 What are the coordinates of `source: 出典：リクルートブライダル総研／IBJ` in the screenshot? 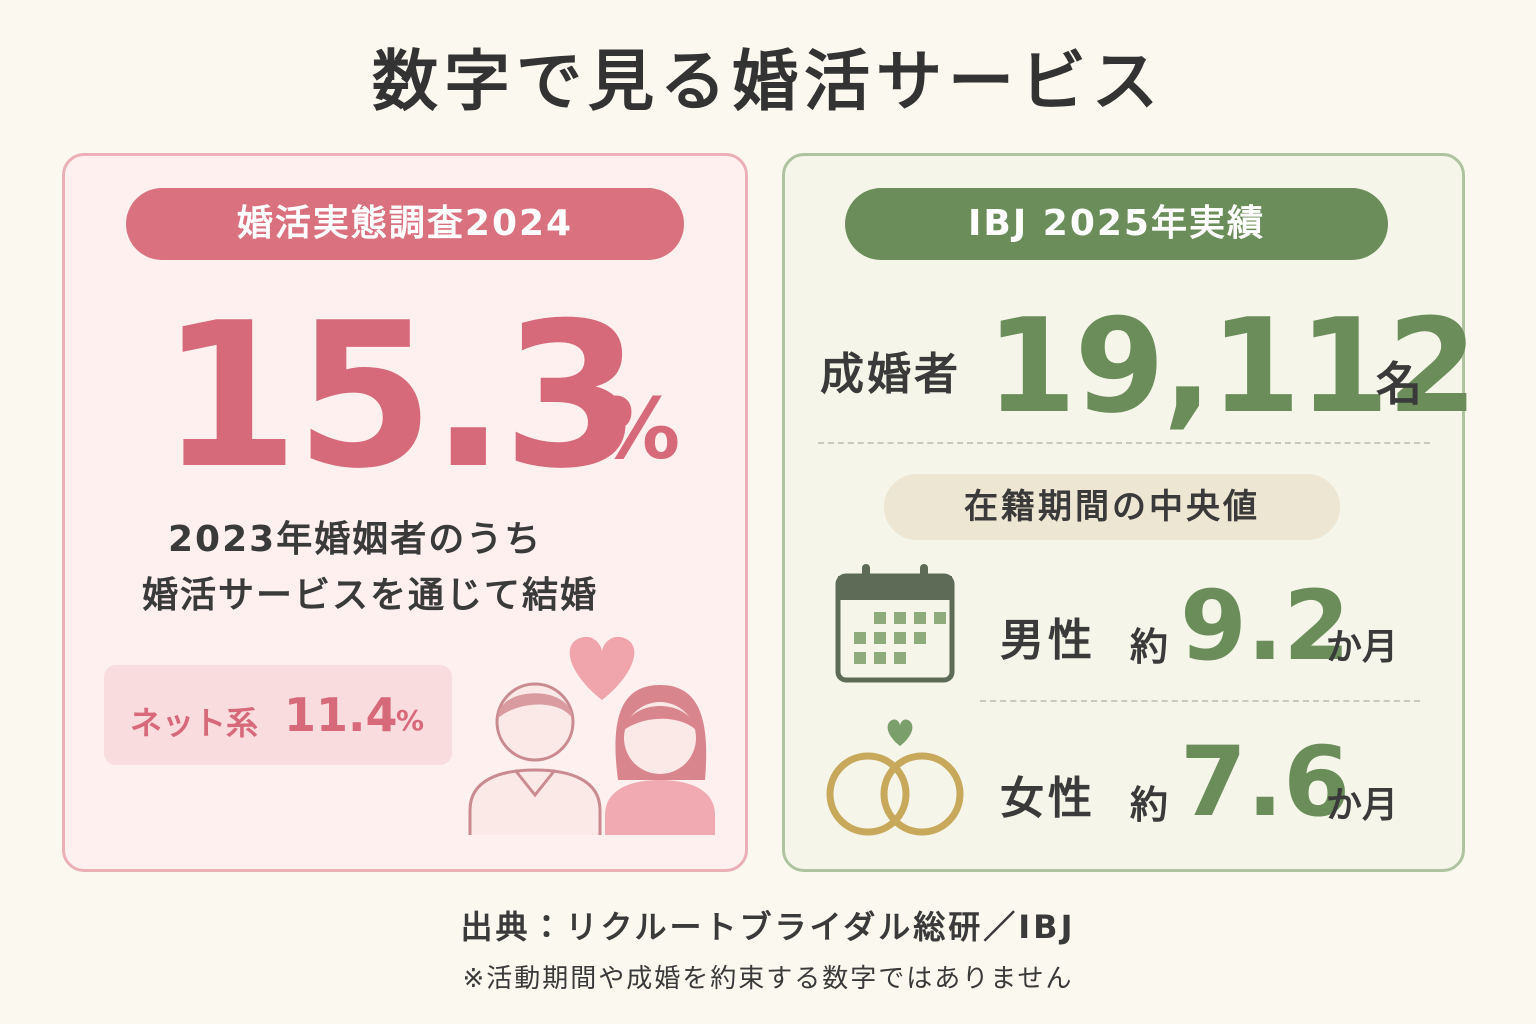 It's located at (768, 927).